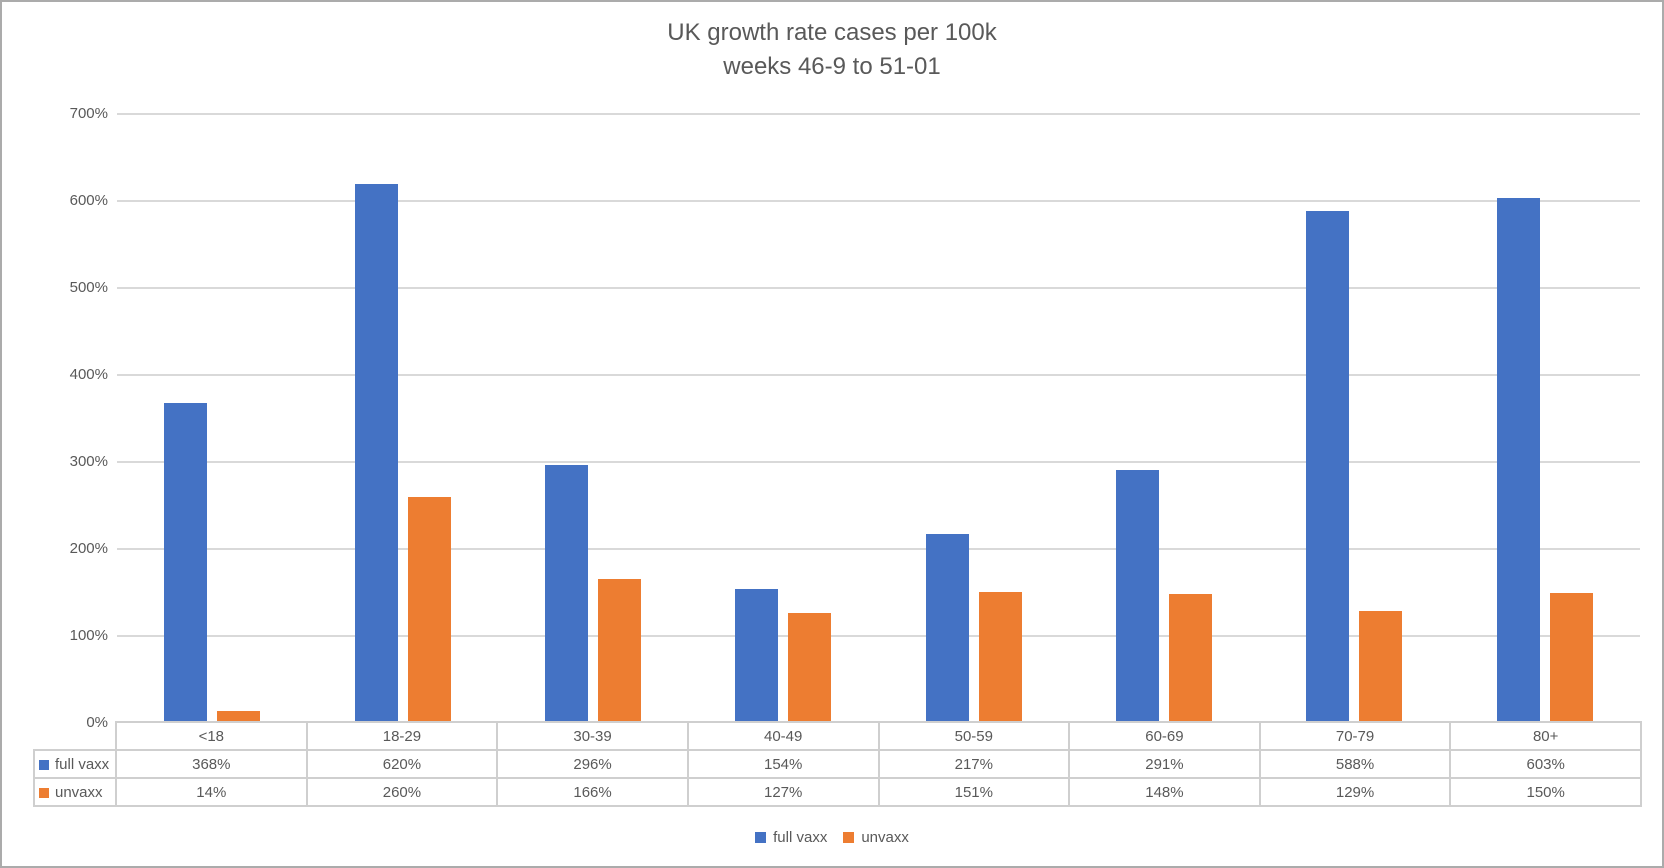 Image resolution: width=1664 pixels, height=868 pixels. I want to click on value-cell-full-vaxx-30-39: 296%, so click(592, 764).